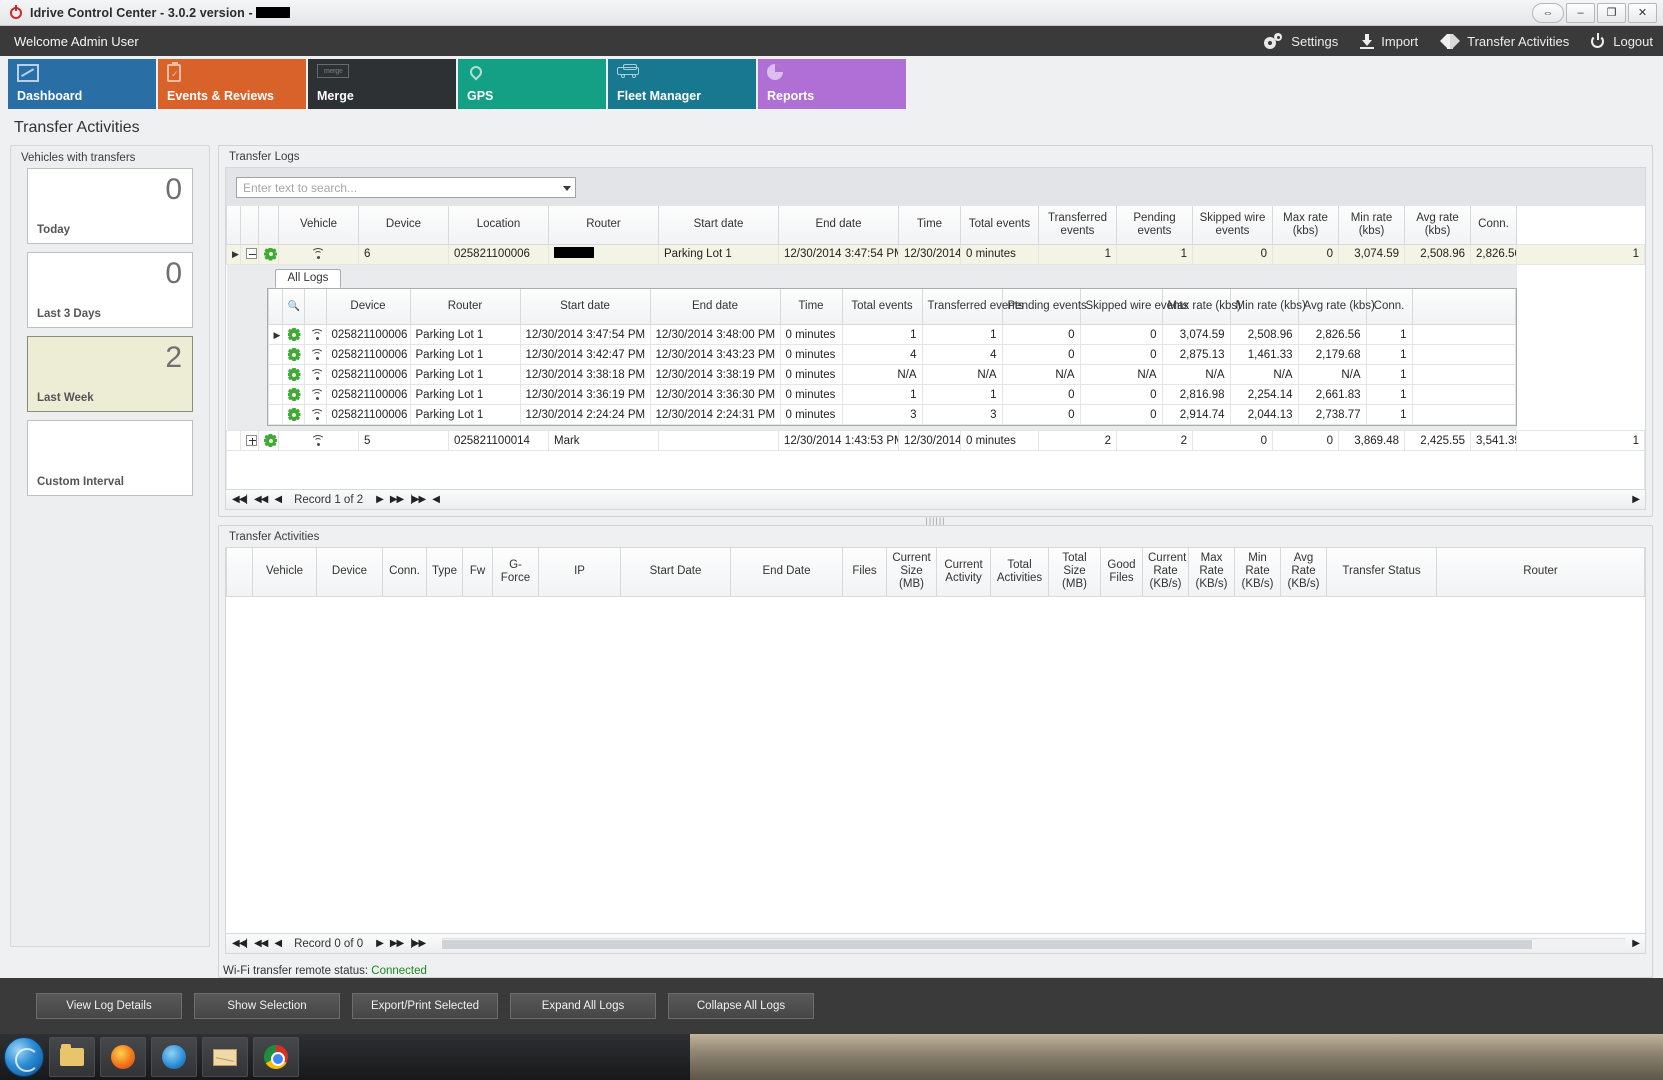  What do you see at coordinates (349, 572) in the screenshot?
I see `ta-th-device: Device` at bounding box center [349, 572].